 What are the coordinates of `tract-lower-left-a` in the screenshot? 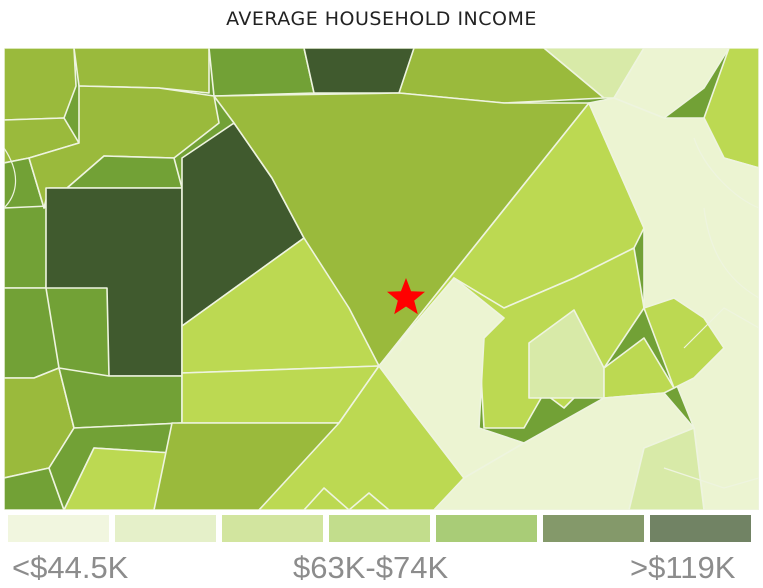 It's located at (120, 398).